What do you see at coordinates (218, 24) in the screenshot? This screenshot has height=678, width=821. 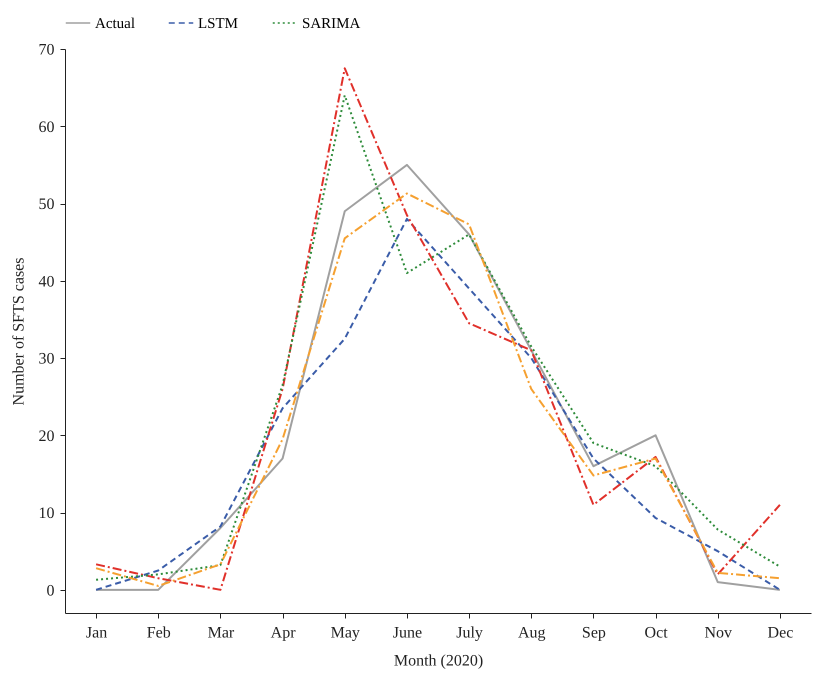 I see `legend-label: LSTM` at bounding box center [218, 24].